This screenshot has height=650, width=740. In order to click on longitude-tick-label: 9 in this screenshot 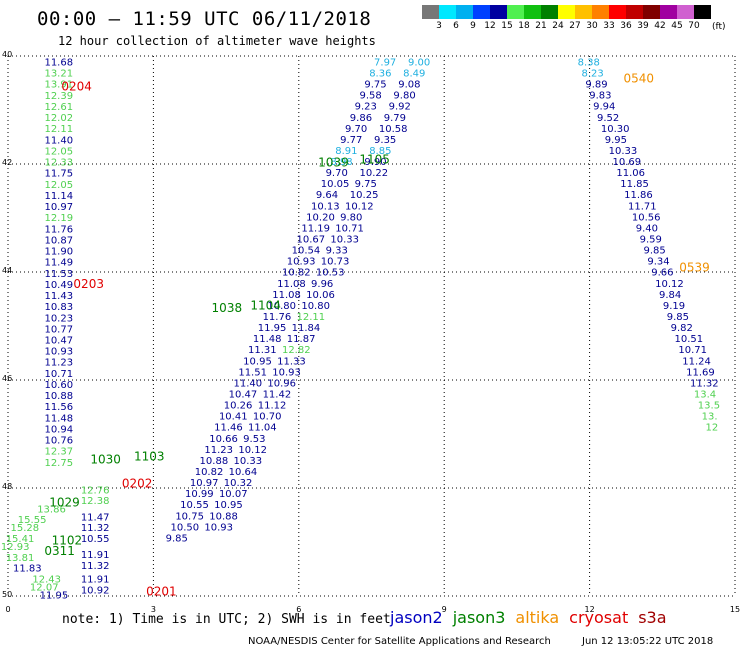, I will do `click(444, 609)`.